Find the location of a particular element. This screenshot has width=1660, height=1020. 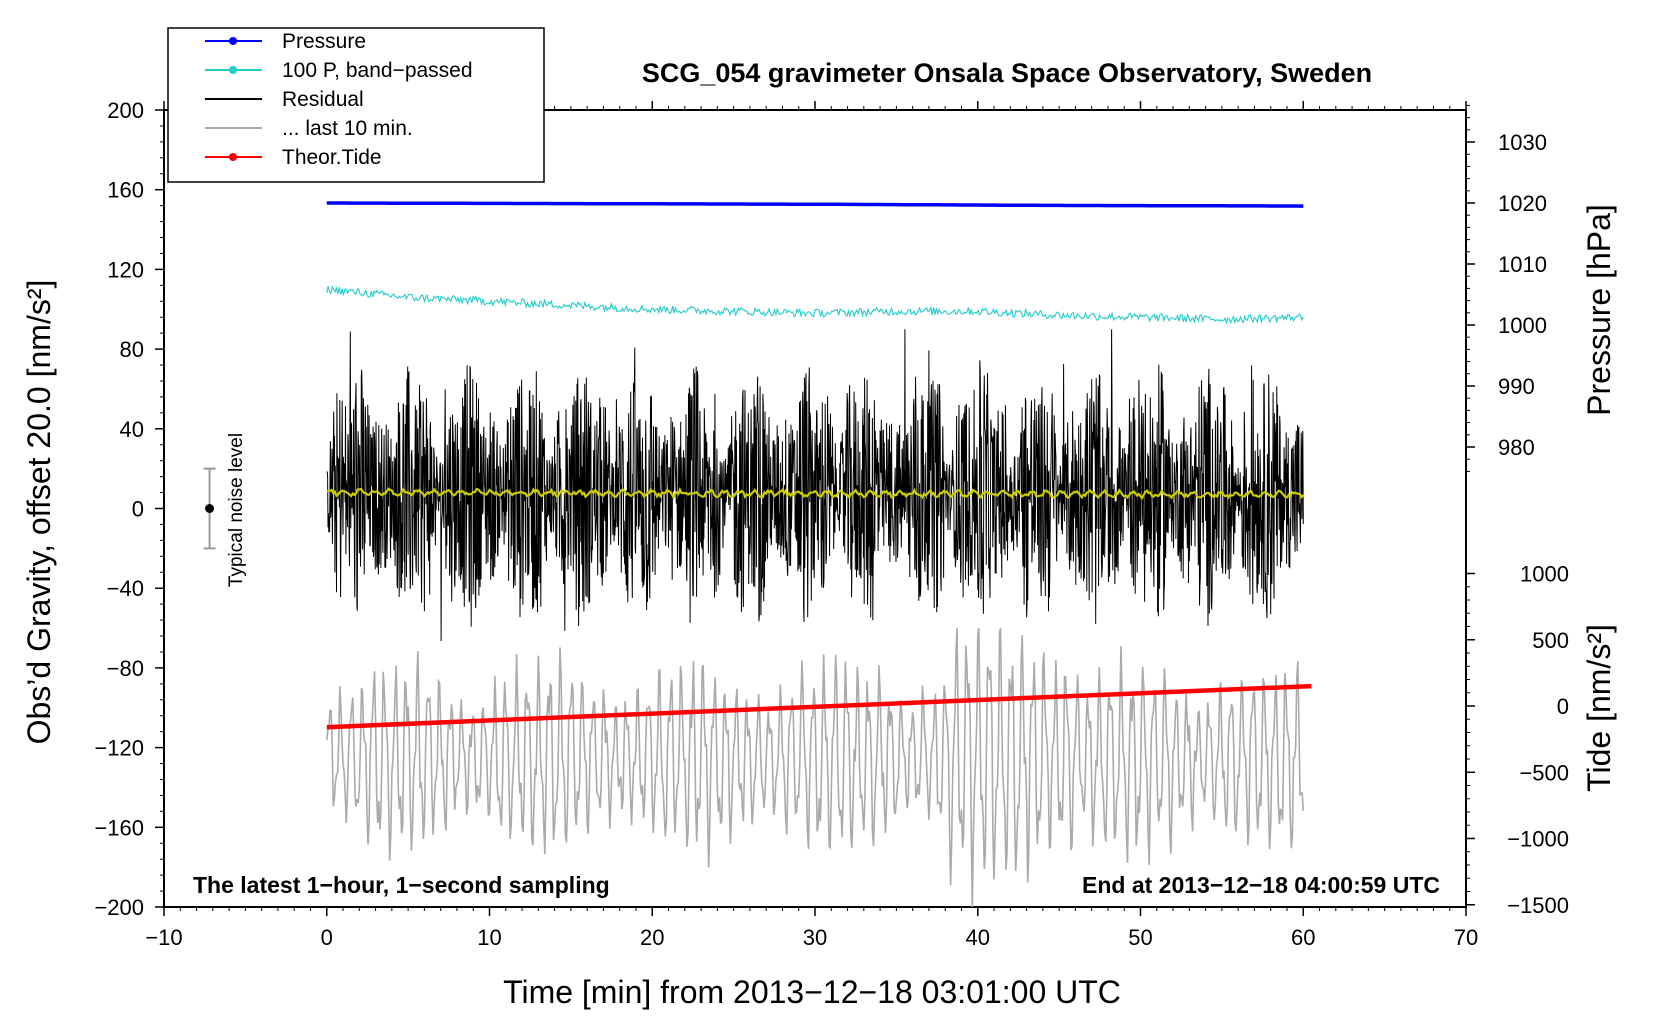

series-pressure-bandpassed is located at coordinates (815, 304).